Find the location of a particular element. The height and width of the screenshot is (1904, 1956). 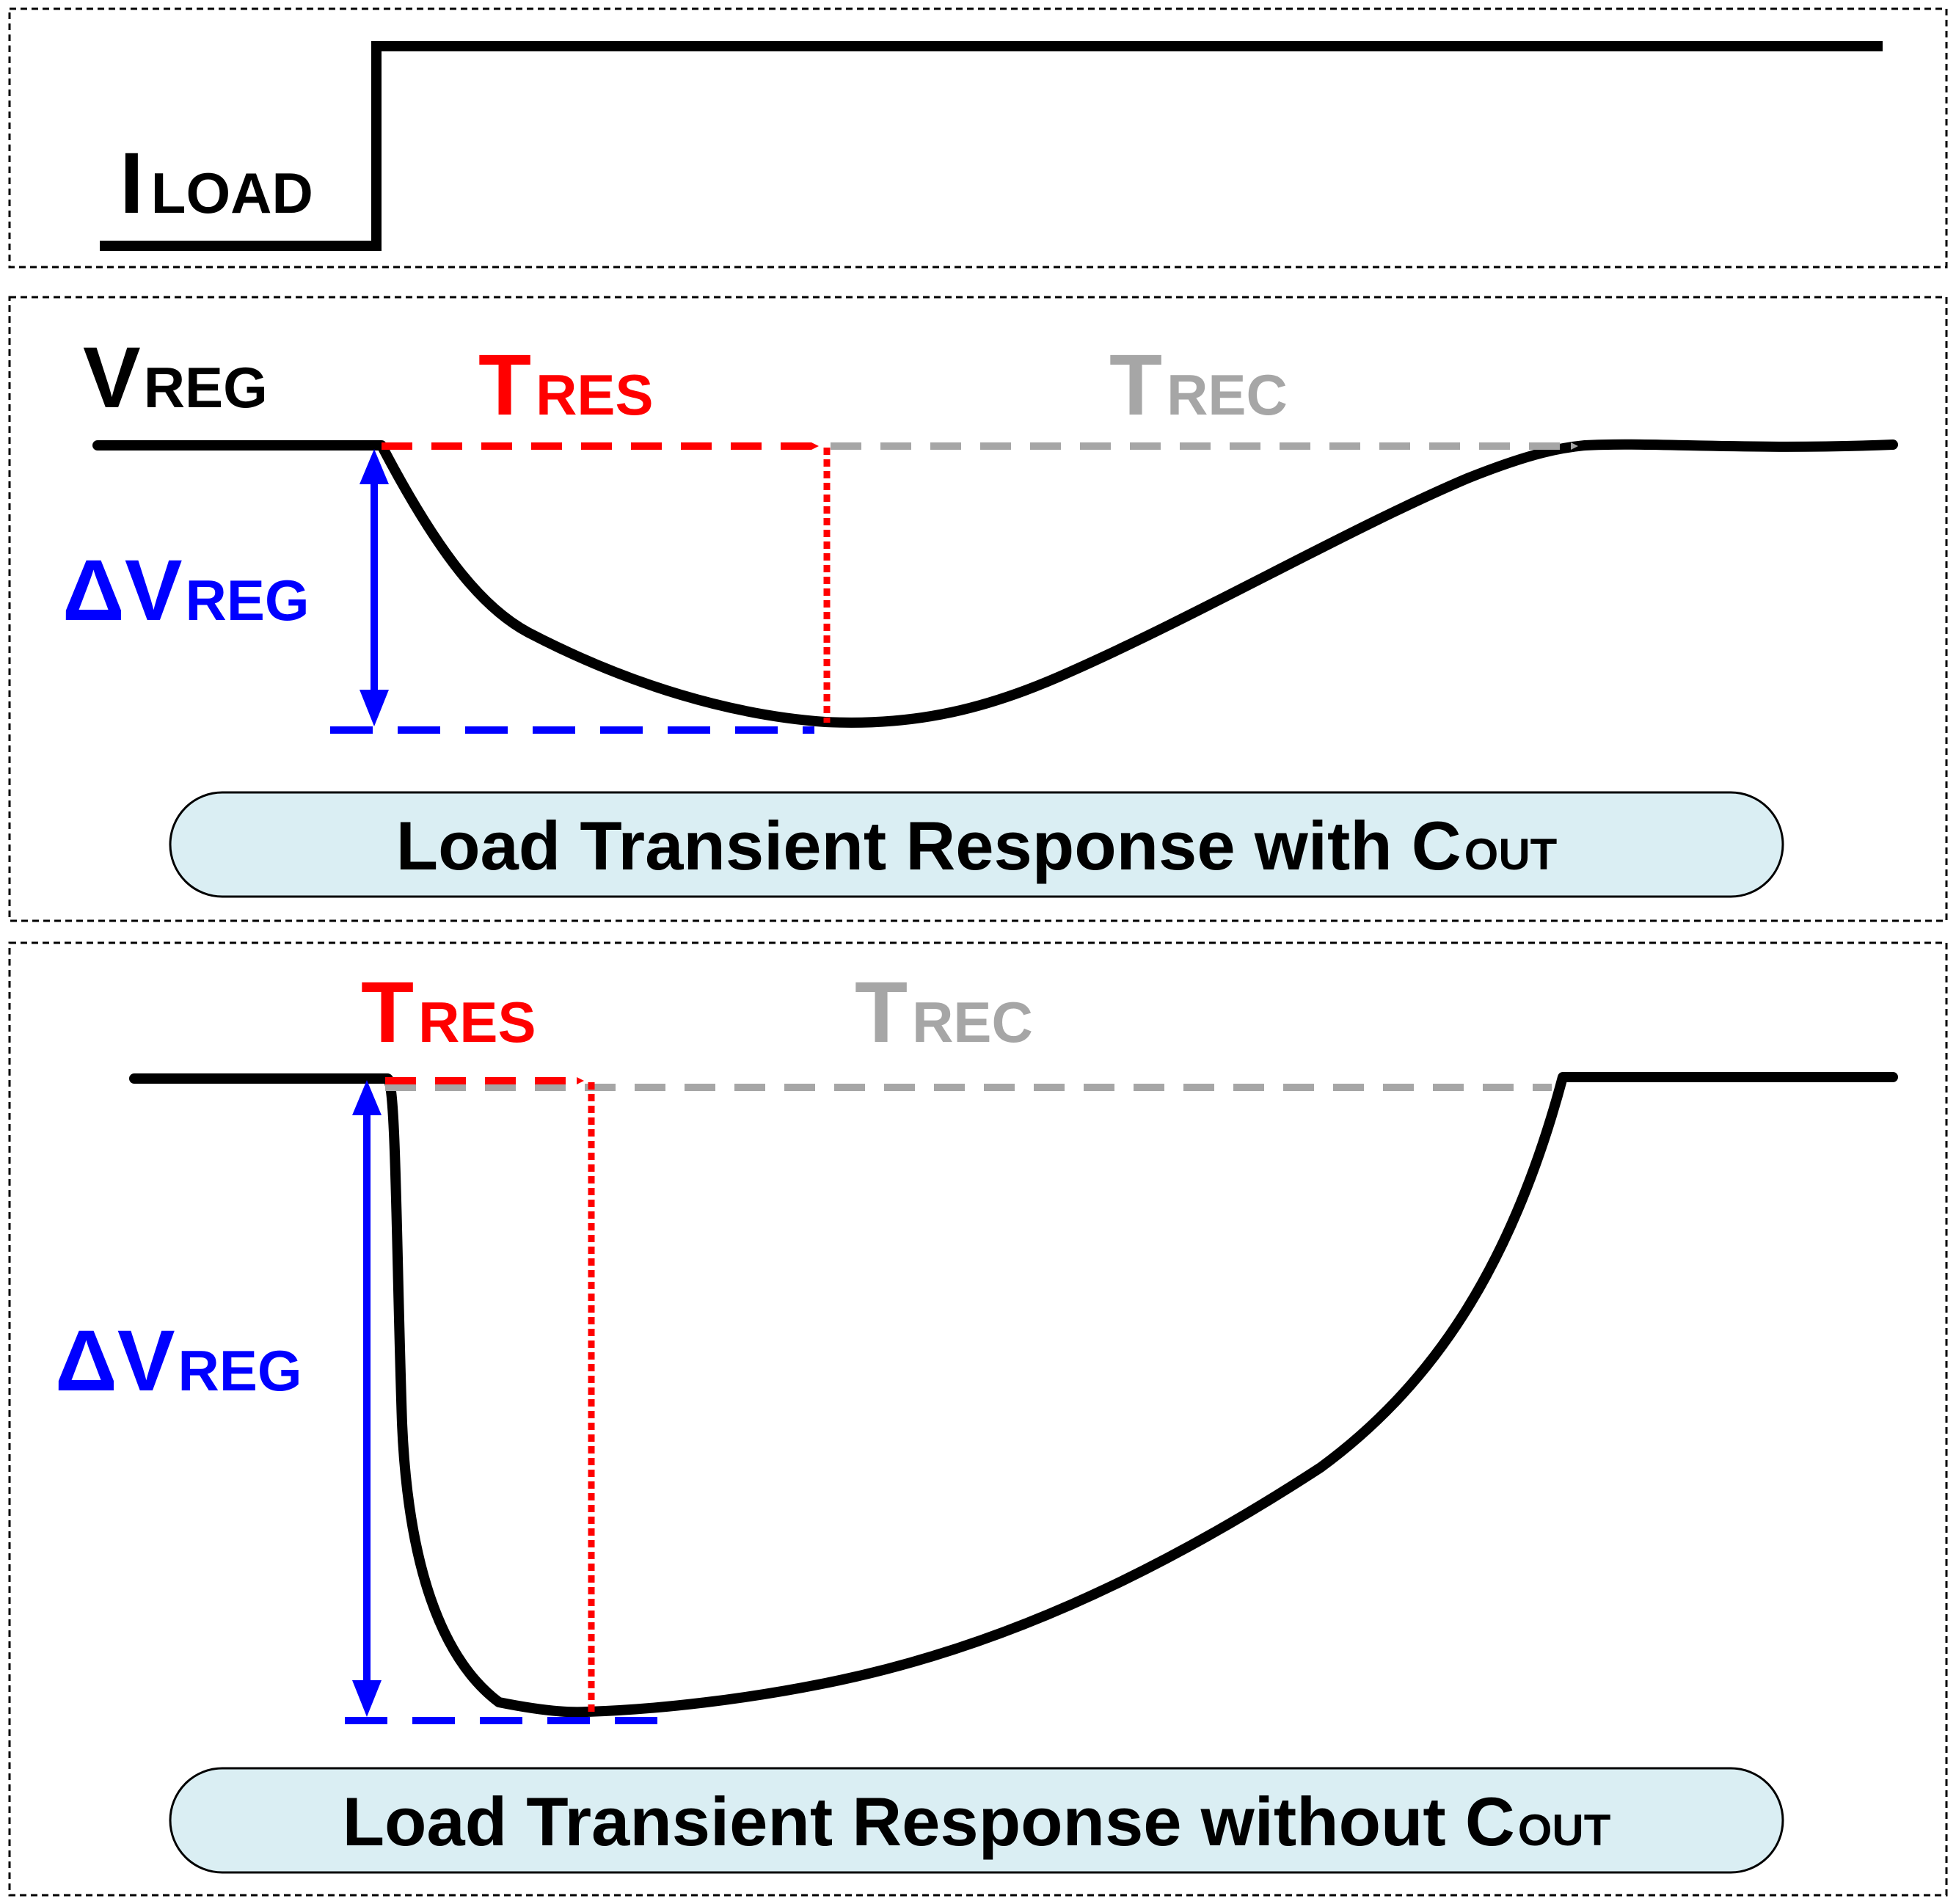

tres-label-sub: RES is located at coordinates (594, 395).